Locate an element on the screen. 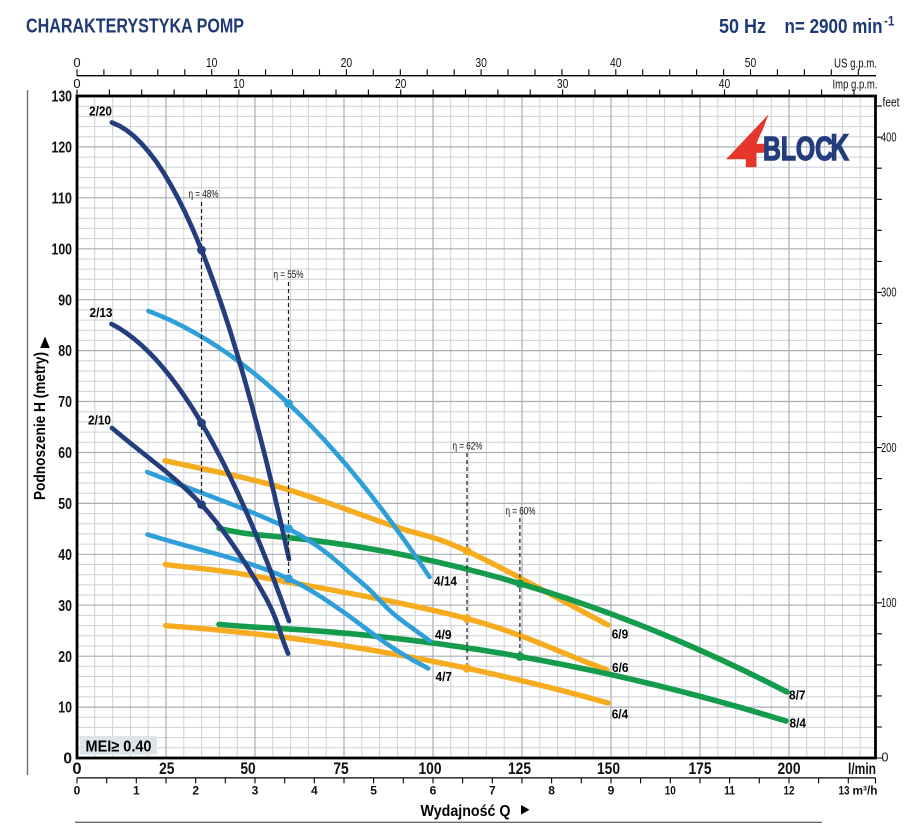 This screenshot has height=838, width=916. svg-text: n= 2900 min is located at coordinates (834, 26).